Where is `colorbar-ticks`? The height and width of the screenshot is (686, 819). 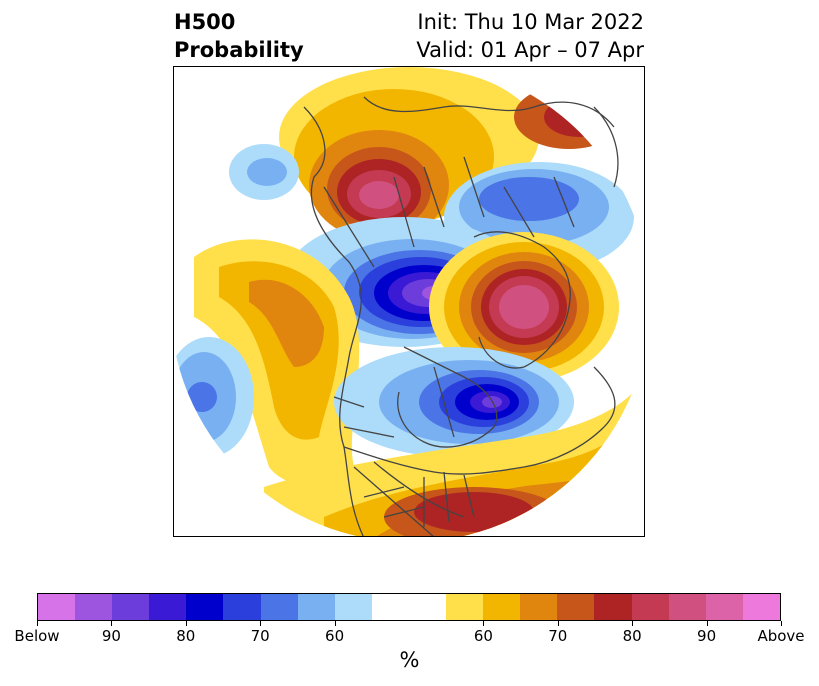 colorbar-ticks is located at coordinates (409, 625).